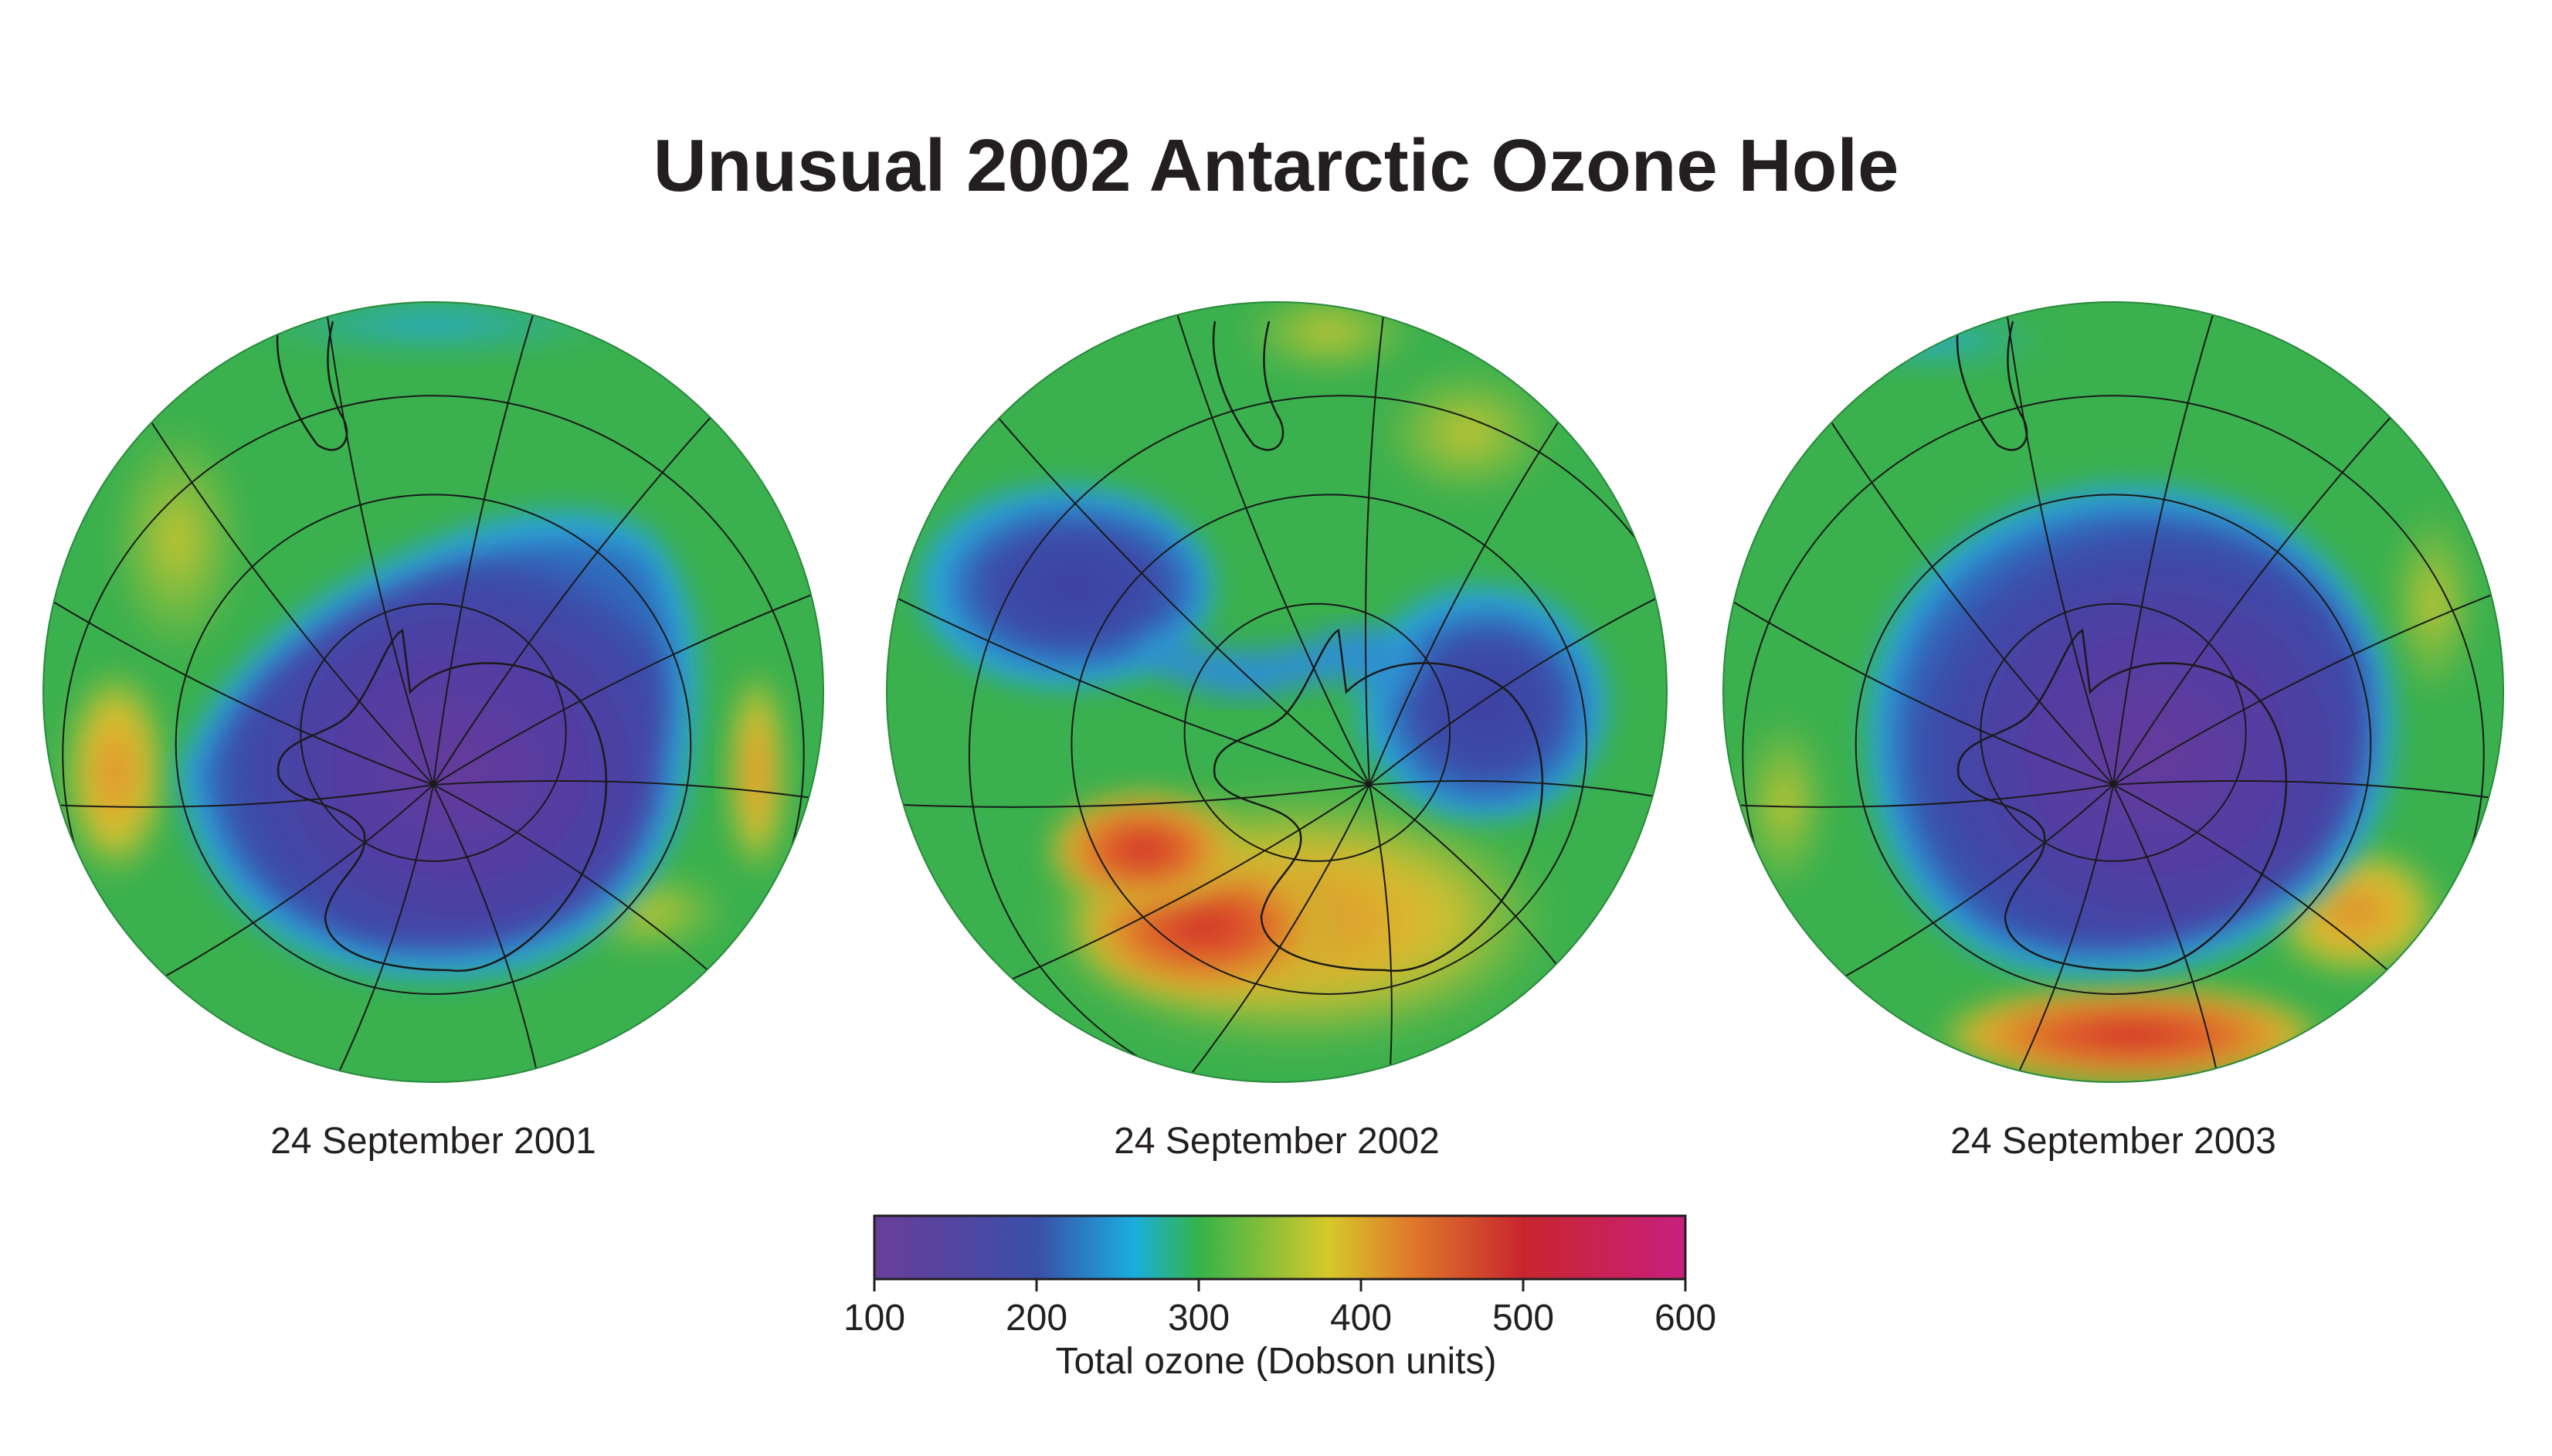  Describe the element at coordinates (1361, 1319) in the screenshot. I see `colorbar-tick-label: 400` at that location.